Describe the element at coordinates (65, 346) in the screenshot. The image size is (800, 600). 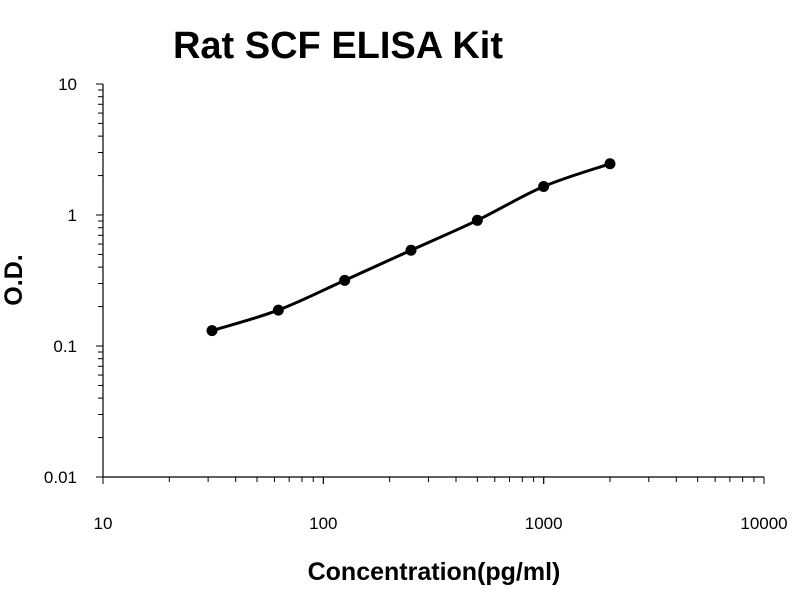
I see `y-tick-label: 0.1` at that location.